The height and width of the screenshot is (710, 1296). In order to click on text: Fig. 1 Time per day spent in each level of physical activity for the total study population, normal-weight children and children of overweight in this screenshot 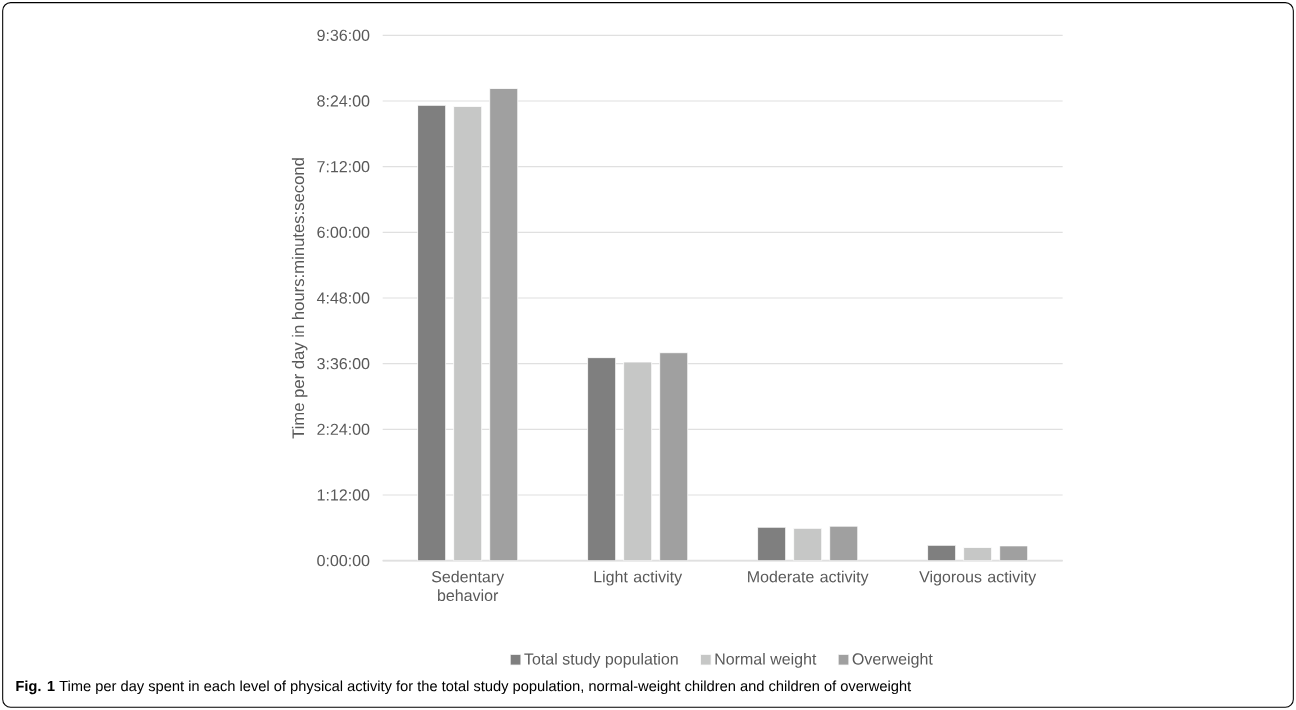, I will do `click(464, 687)`.